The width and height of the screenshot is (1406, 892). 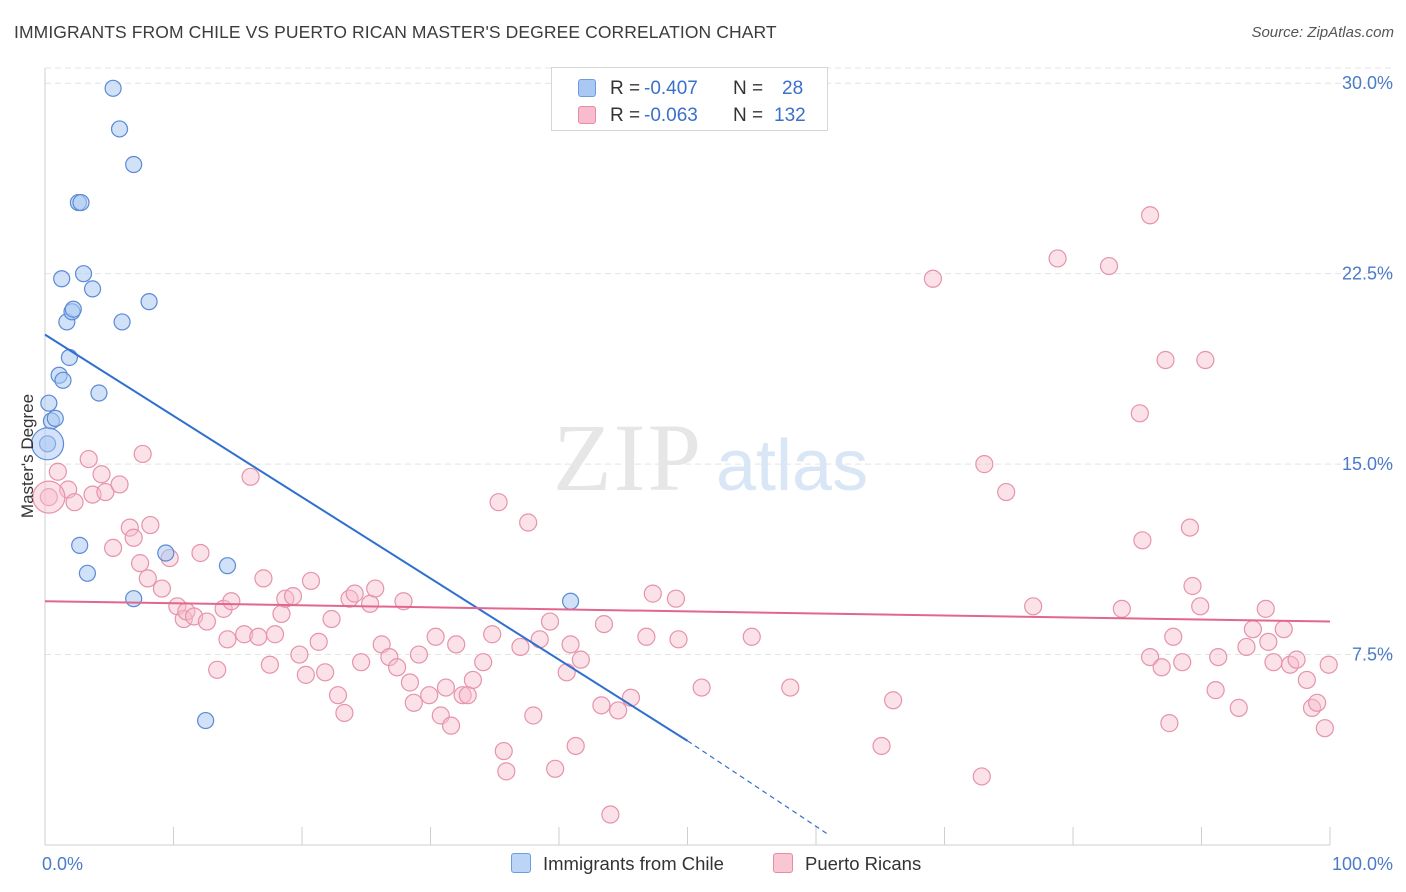 I want to click on chart-source: Source: ZipAtlas.com, so click(x=1322, y=32).